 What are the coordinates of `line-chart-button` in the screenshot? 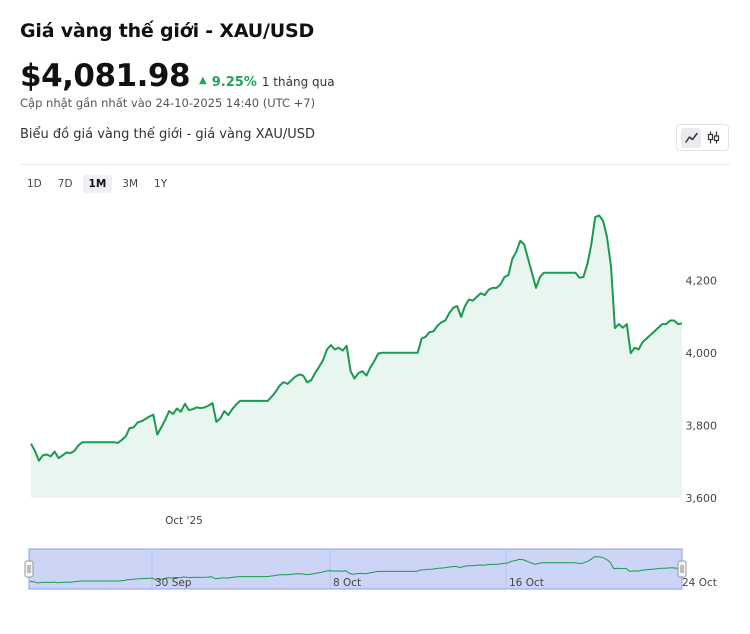 It's located at (691, 137).